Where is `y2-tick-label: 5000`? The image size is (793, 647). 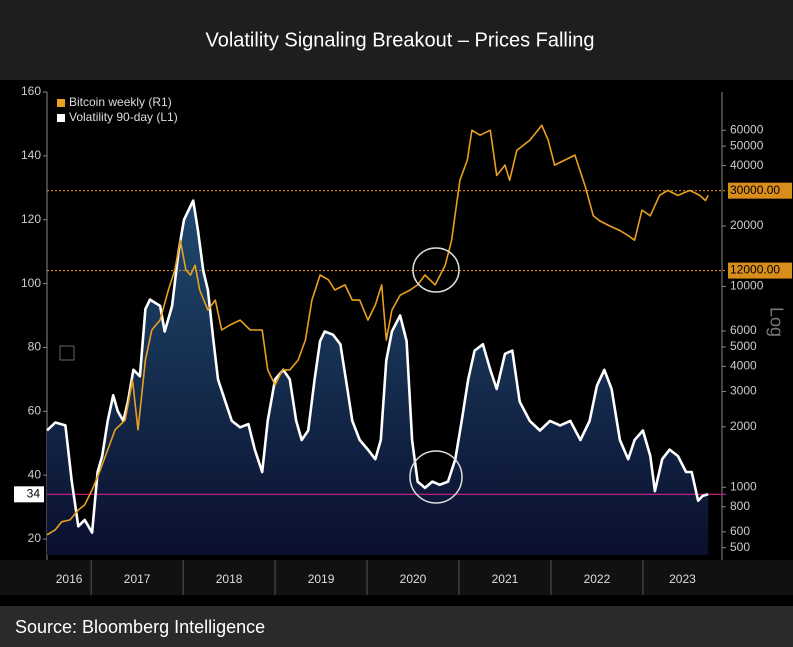 y2-tick-label: 5000 is located at coordinates (743, 346).